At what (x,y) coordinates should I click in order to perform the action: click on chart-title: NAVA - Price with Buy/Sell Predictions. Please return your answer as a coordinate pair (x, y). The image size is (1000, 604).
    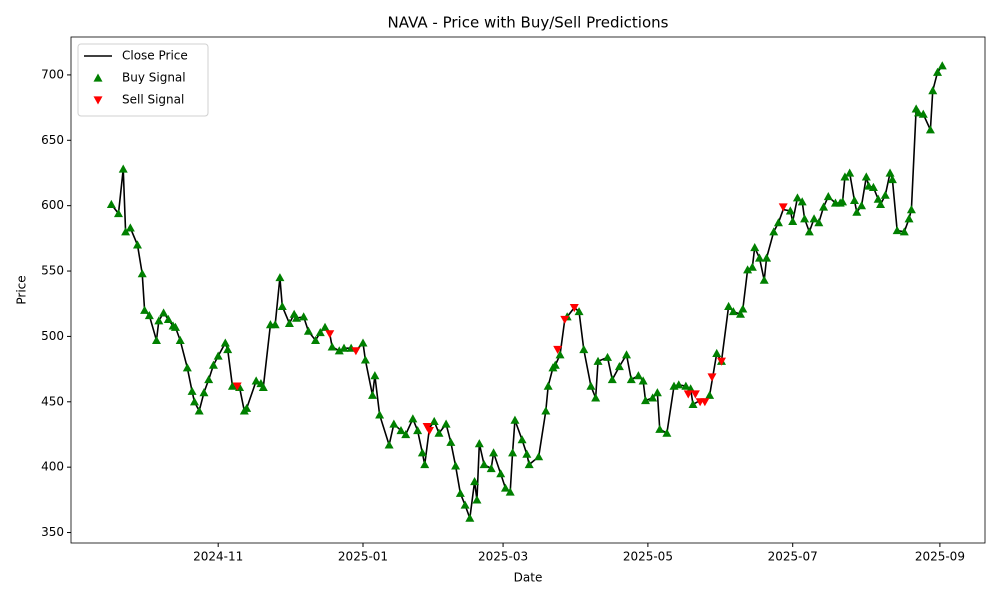
    Looking at the image, I should click on (528, 23).